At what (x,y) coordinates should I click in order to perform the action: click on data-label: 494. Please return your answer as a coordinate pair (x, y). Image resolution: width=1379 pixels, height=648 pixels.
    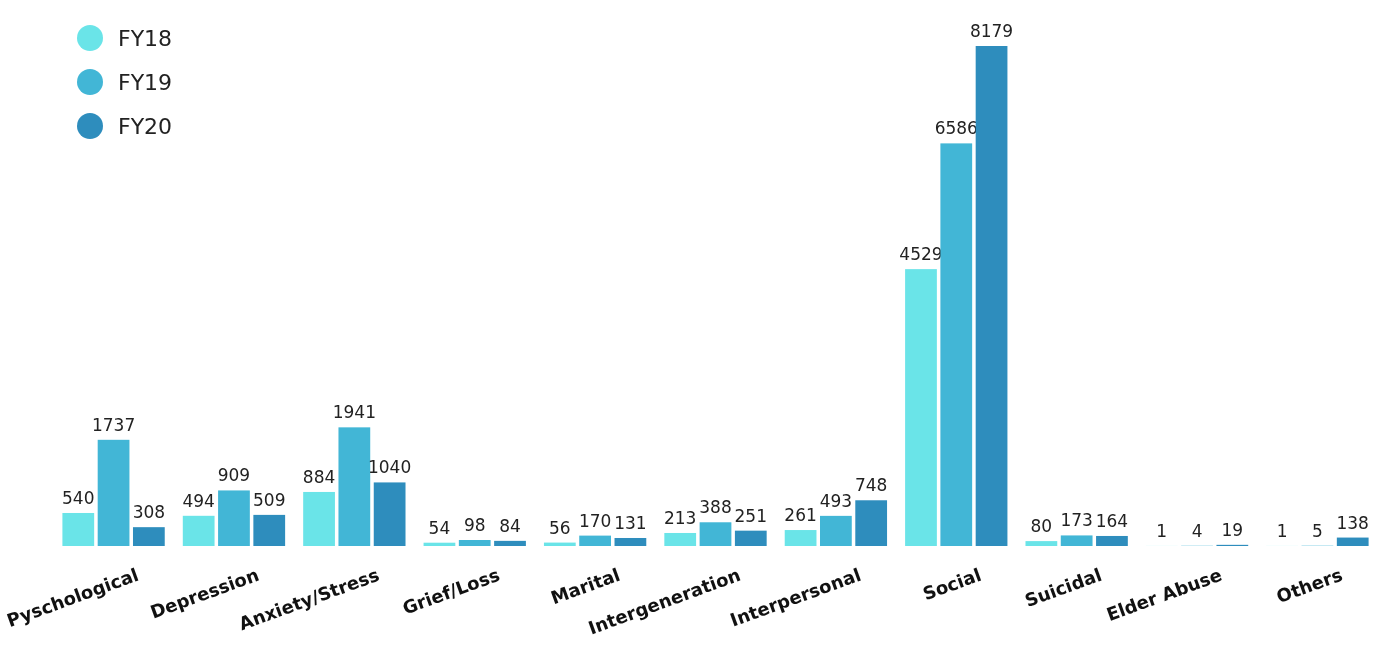
    Looking at the image, I should click on (198, 500).